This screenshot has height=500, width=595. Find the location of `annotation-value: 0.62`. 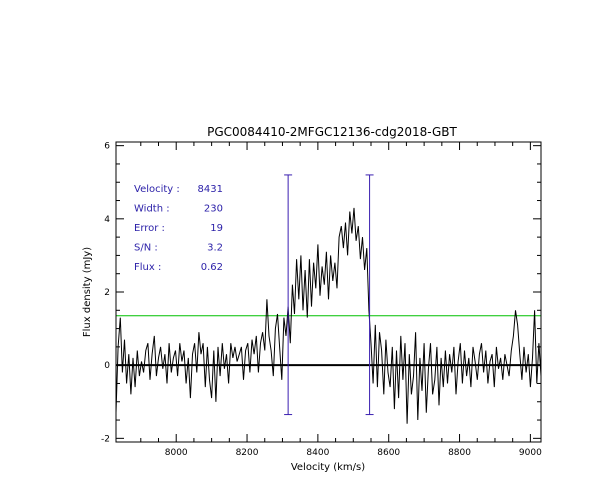

annotation-value: 0.62 is located at coordinates (212, 267).